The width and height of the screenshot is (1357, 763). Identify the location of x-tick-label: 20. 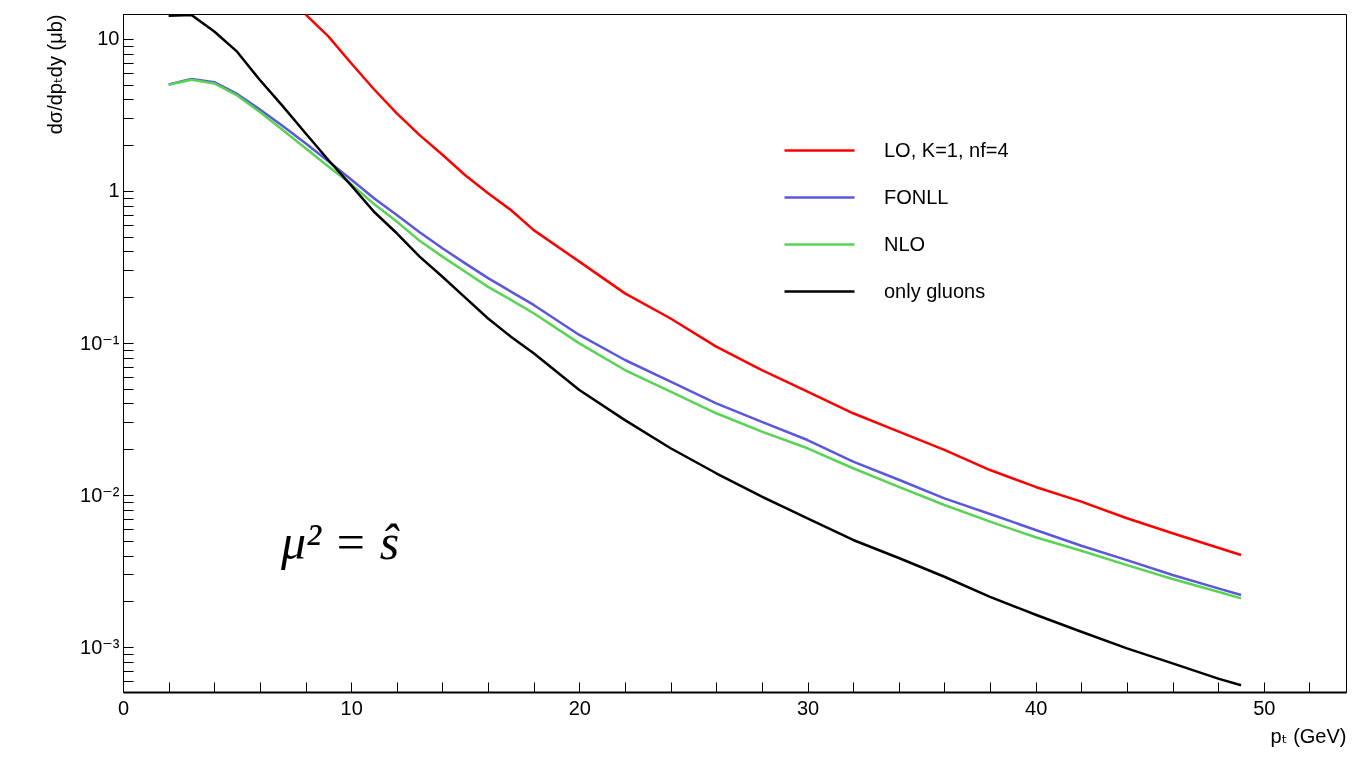
(579, 707).